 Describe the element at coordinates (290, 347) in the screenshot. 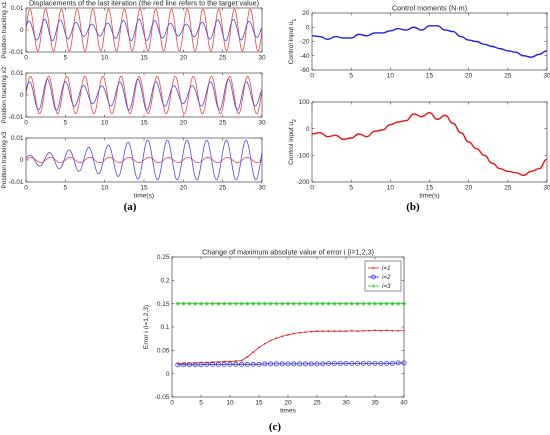

I see `series-line-i=1` at that location.